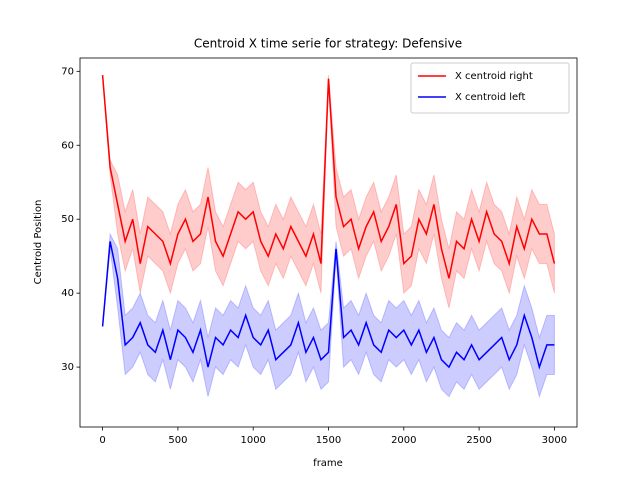 Image resolution: width=640 pixels, height=480 pixels. I want to click on y-tick-label: 30, so click(67, 367).